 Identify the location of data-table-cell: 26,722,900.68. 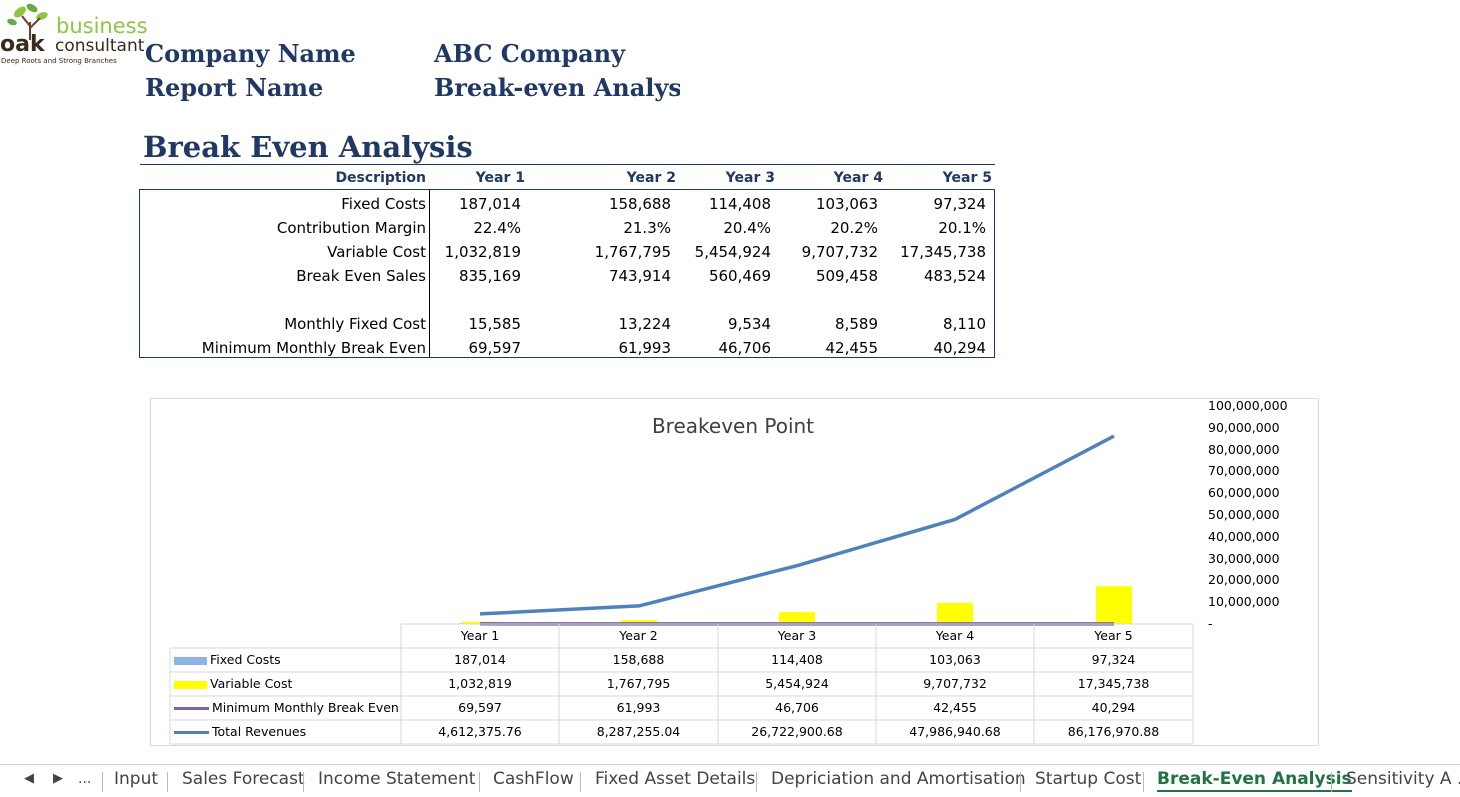
(797, 731).